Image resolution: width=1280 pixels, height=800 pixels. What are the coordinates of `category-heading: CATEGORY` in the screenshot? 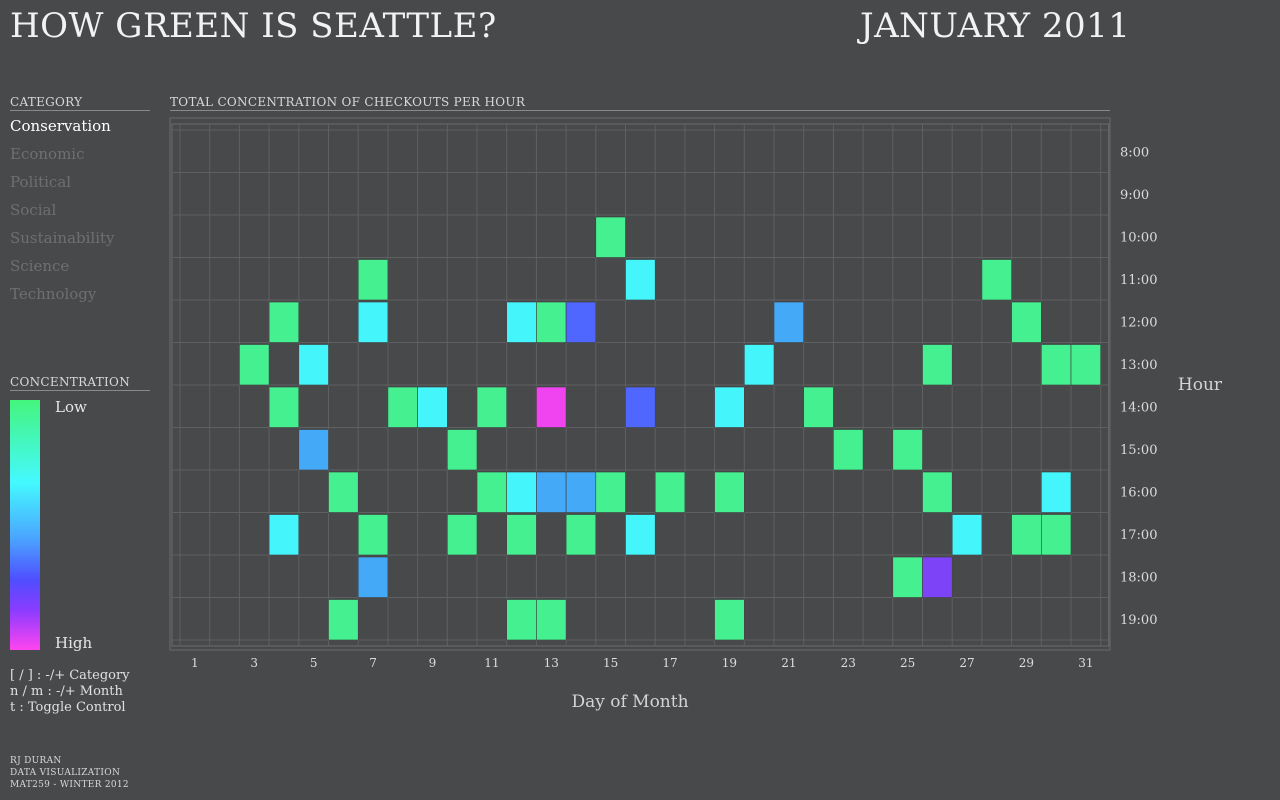 It's located at (80, 103).